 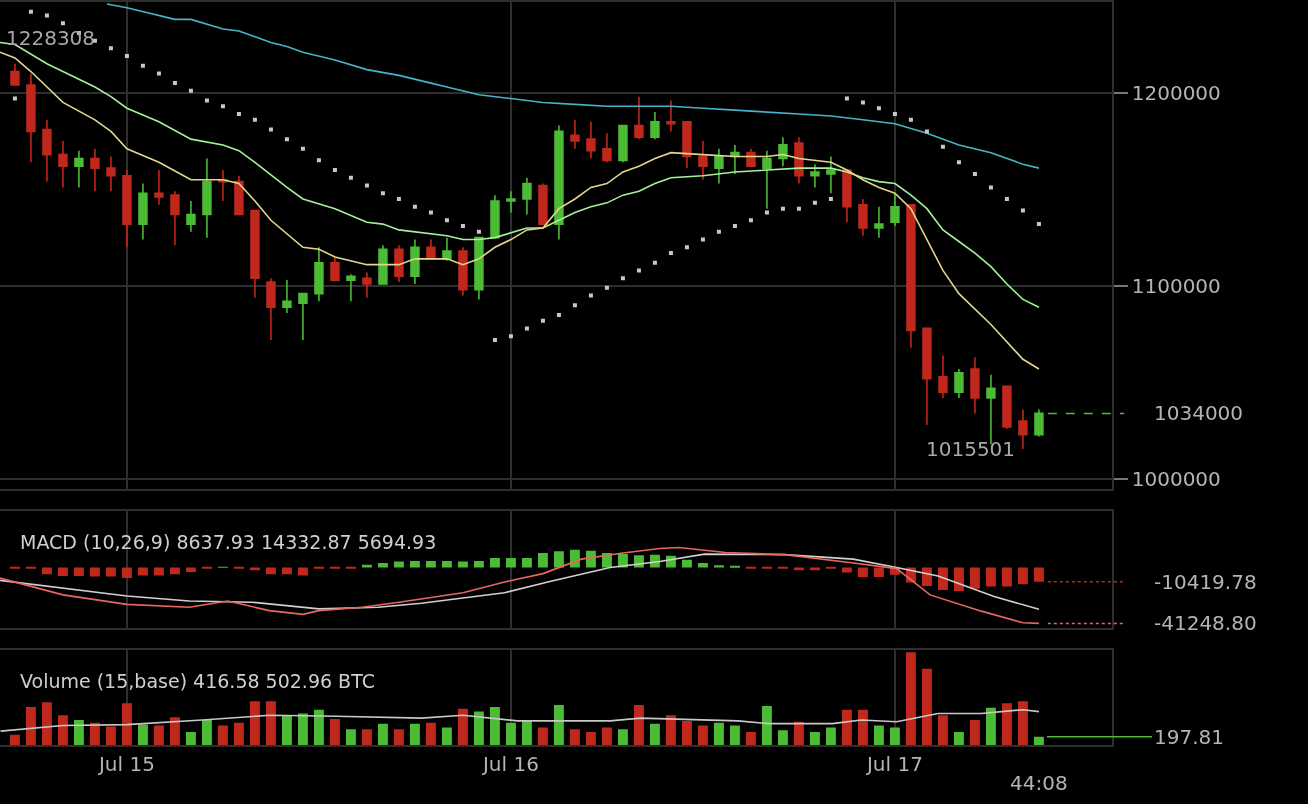 What do you see at coordinates (971, 449) in the screenshot?
I see `annotation: 1015501` at bounding box center [971, 449].